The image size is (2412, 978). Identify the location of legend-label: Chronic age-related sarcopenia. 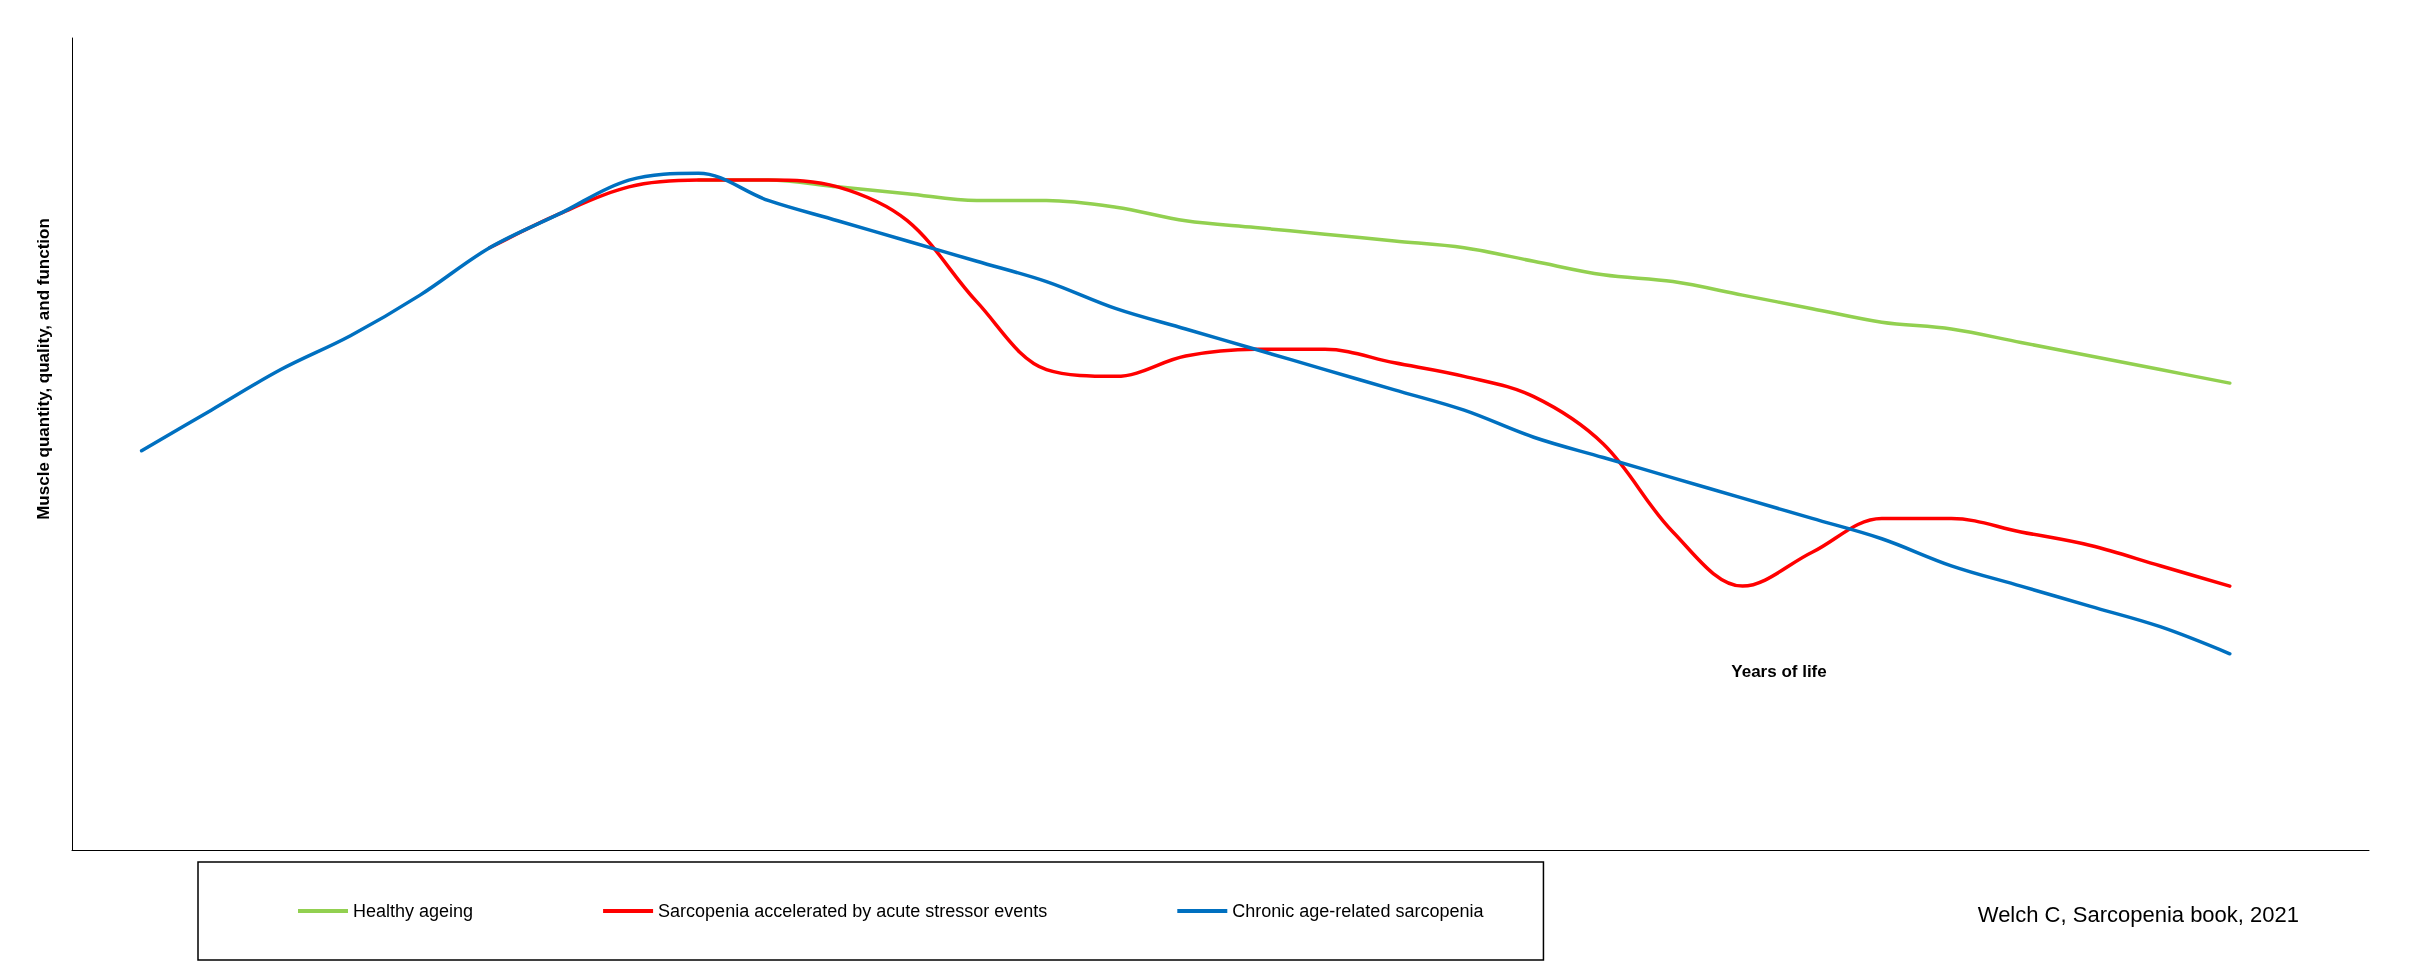
(1358, 911).